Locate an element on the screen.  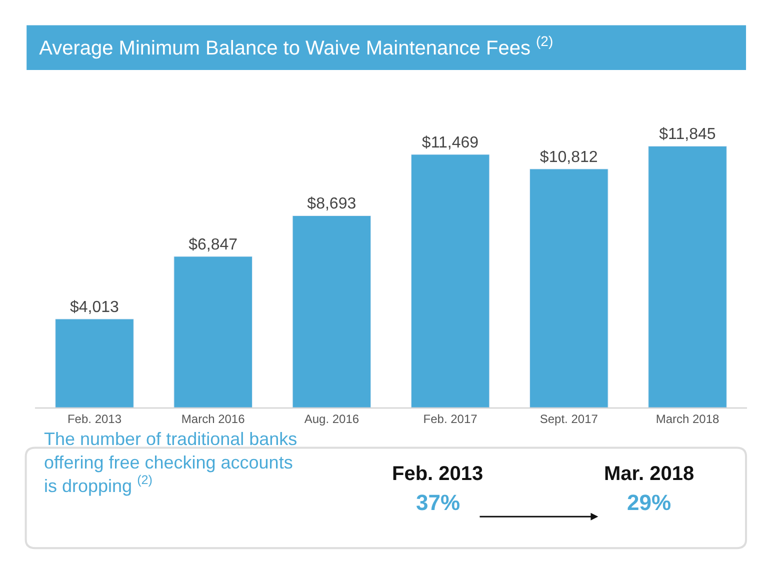
text: 37% is located at coordinates (438, 502).